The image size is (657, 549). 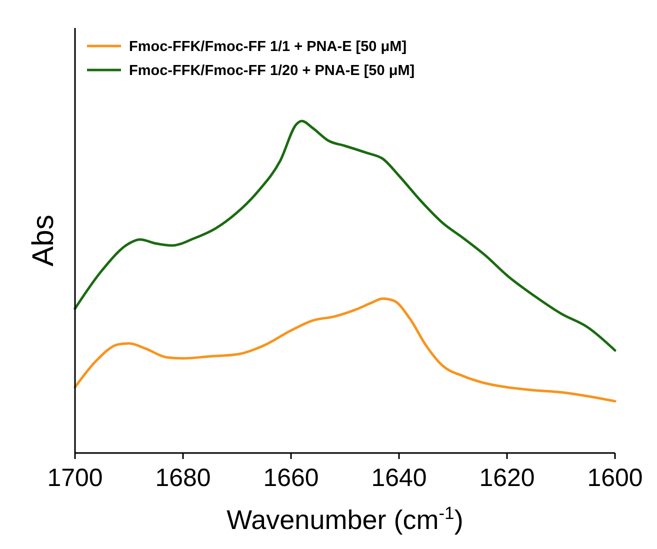 I want to click on x-tick-label: 1620, so click(x=507, y=478).